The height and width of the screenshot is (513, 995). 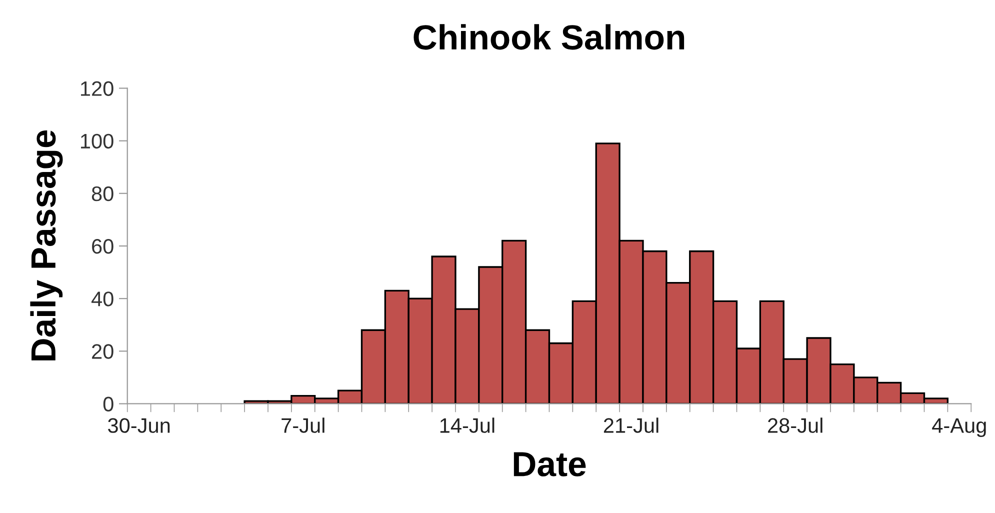 What do you see at coordinates (959, 428) in the screenshot?
I see `x-tick-label: 4-Aug` at bounding box center [959, 428].